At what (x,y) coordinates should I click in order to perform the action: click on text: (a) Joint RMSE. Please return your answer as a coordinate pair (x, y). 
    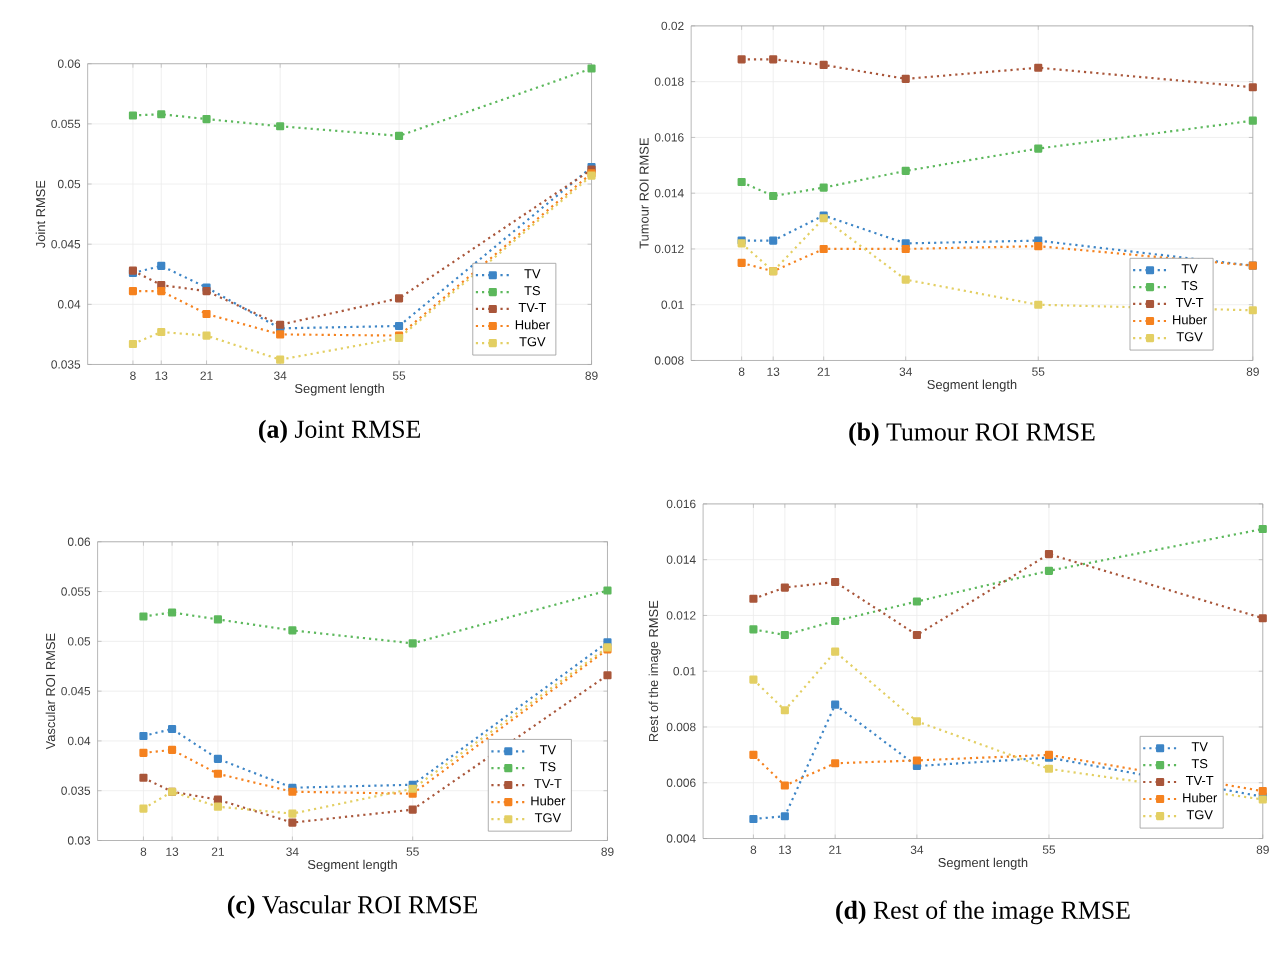
    Looking at the image, I should click on (339, 431).